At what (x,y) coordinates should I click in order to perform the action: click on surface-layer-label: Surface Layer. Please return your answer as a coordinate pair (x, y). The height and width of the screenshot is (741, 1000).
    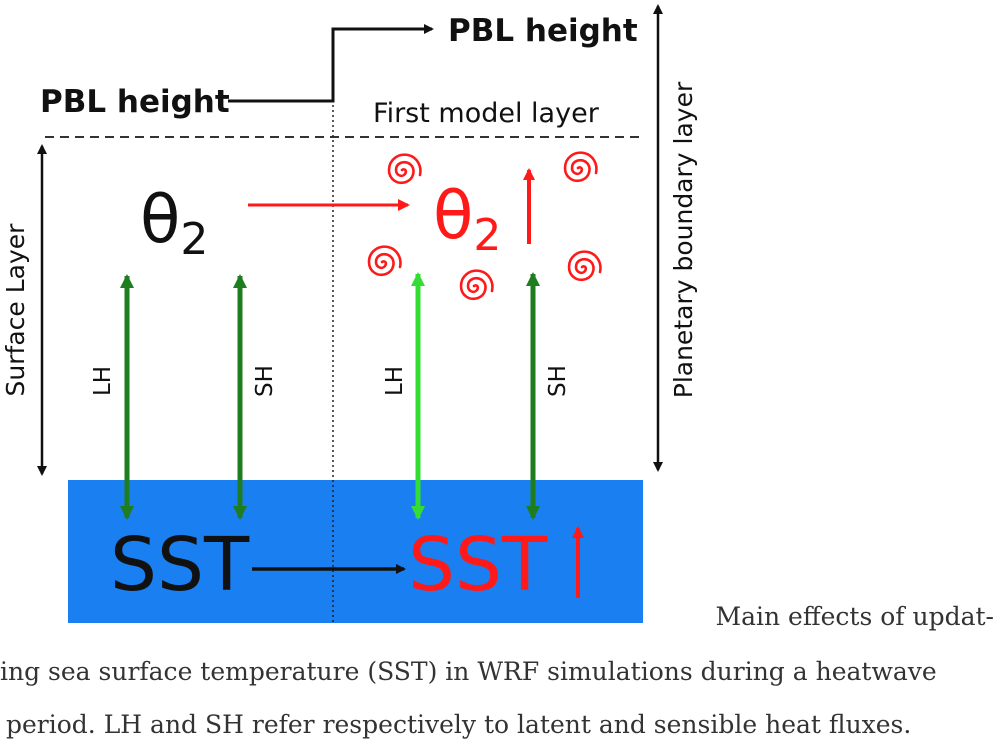
    Looking at the image, I should click on (15, 310).